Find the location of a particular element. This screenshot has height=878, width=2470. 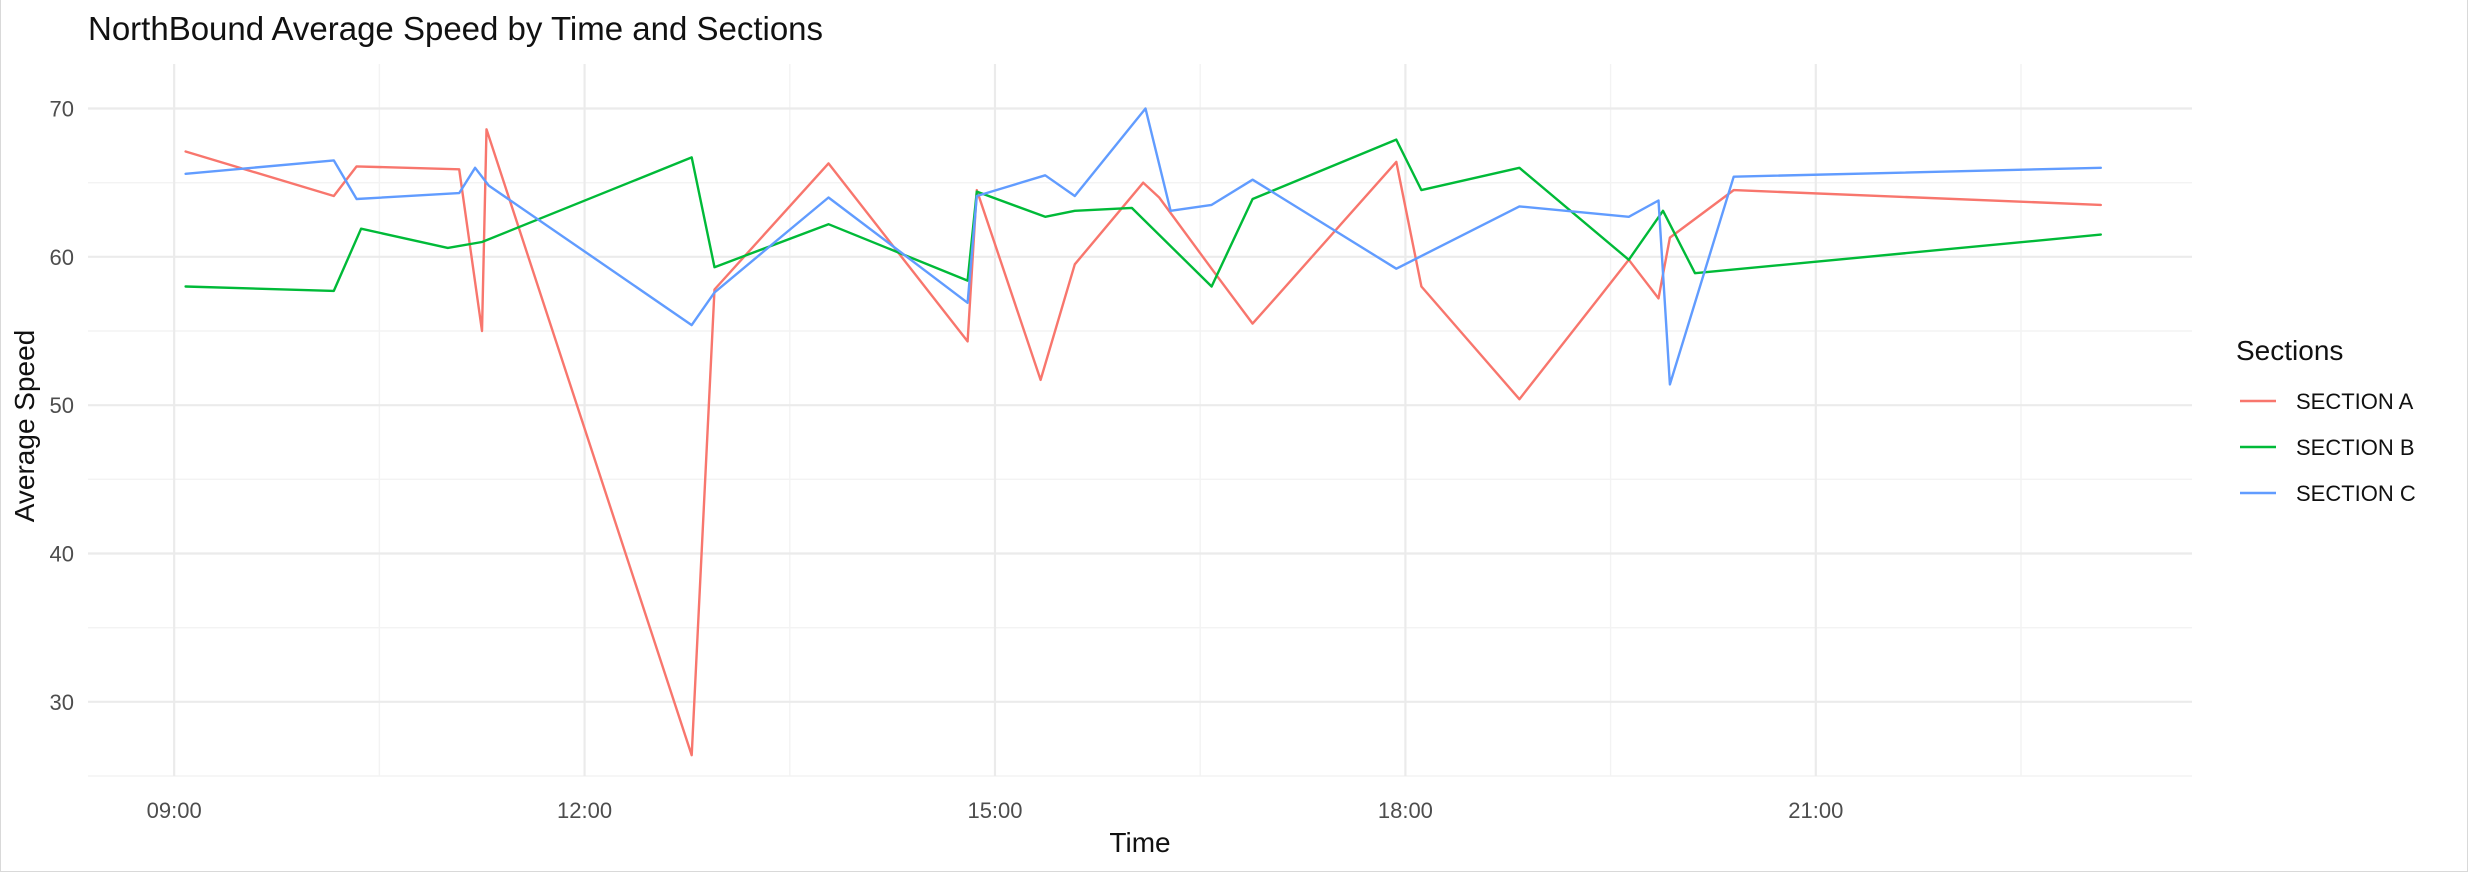

x-tick-label: 18:00 is located at coordinates (1405, 810).